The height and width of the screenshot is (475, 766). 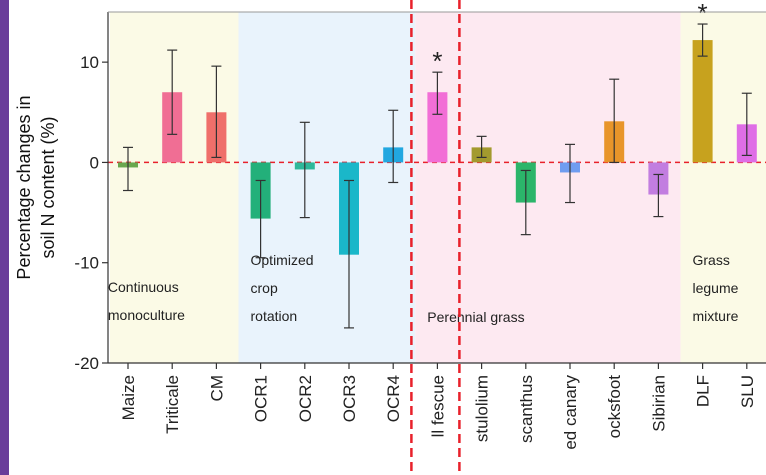 I want to click on y-tick-label: -20, so click(x=86, y=363).